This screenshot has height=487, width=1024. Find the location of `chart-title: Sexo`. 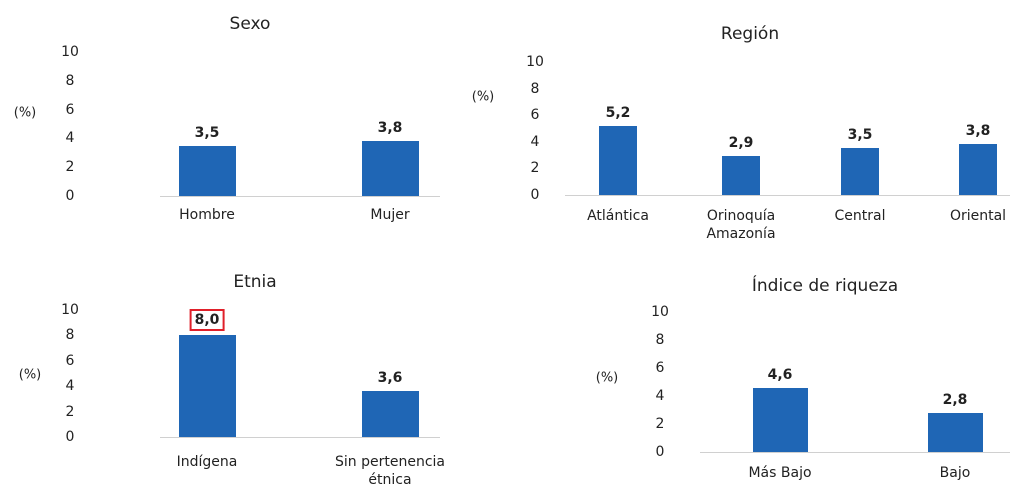

chart-title: Sexo is located at coordinates (250, 24).